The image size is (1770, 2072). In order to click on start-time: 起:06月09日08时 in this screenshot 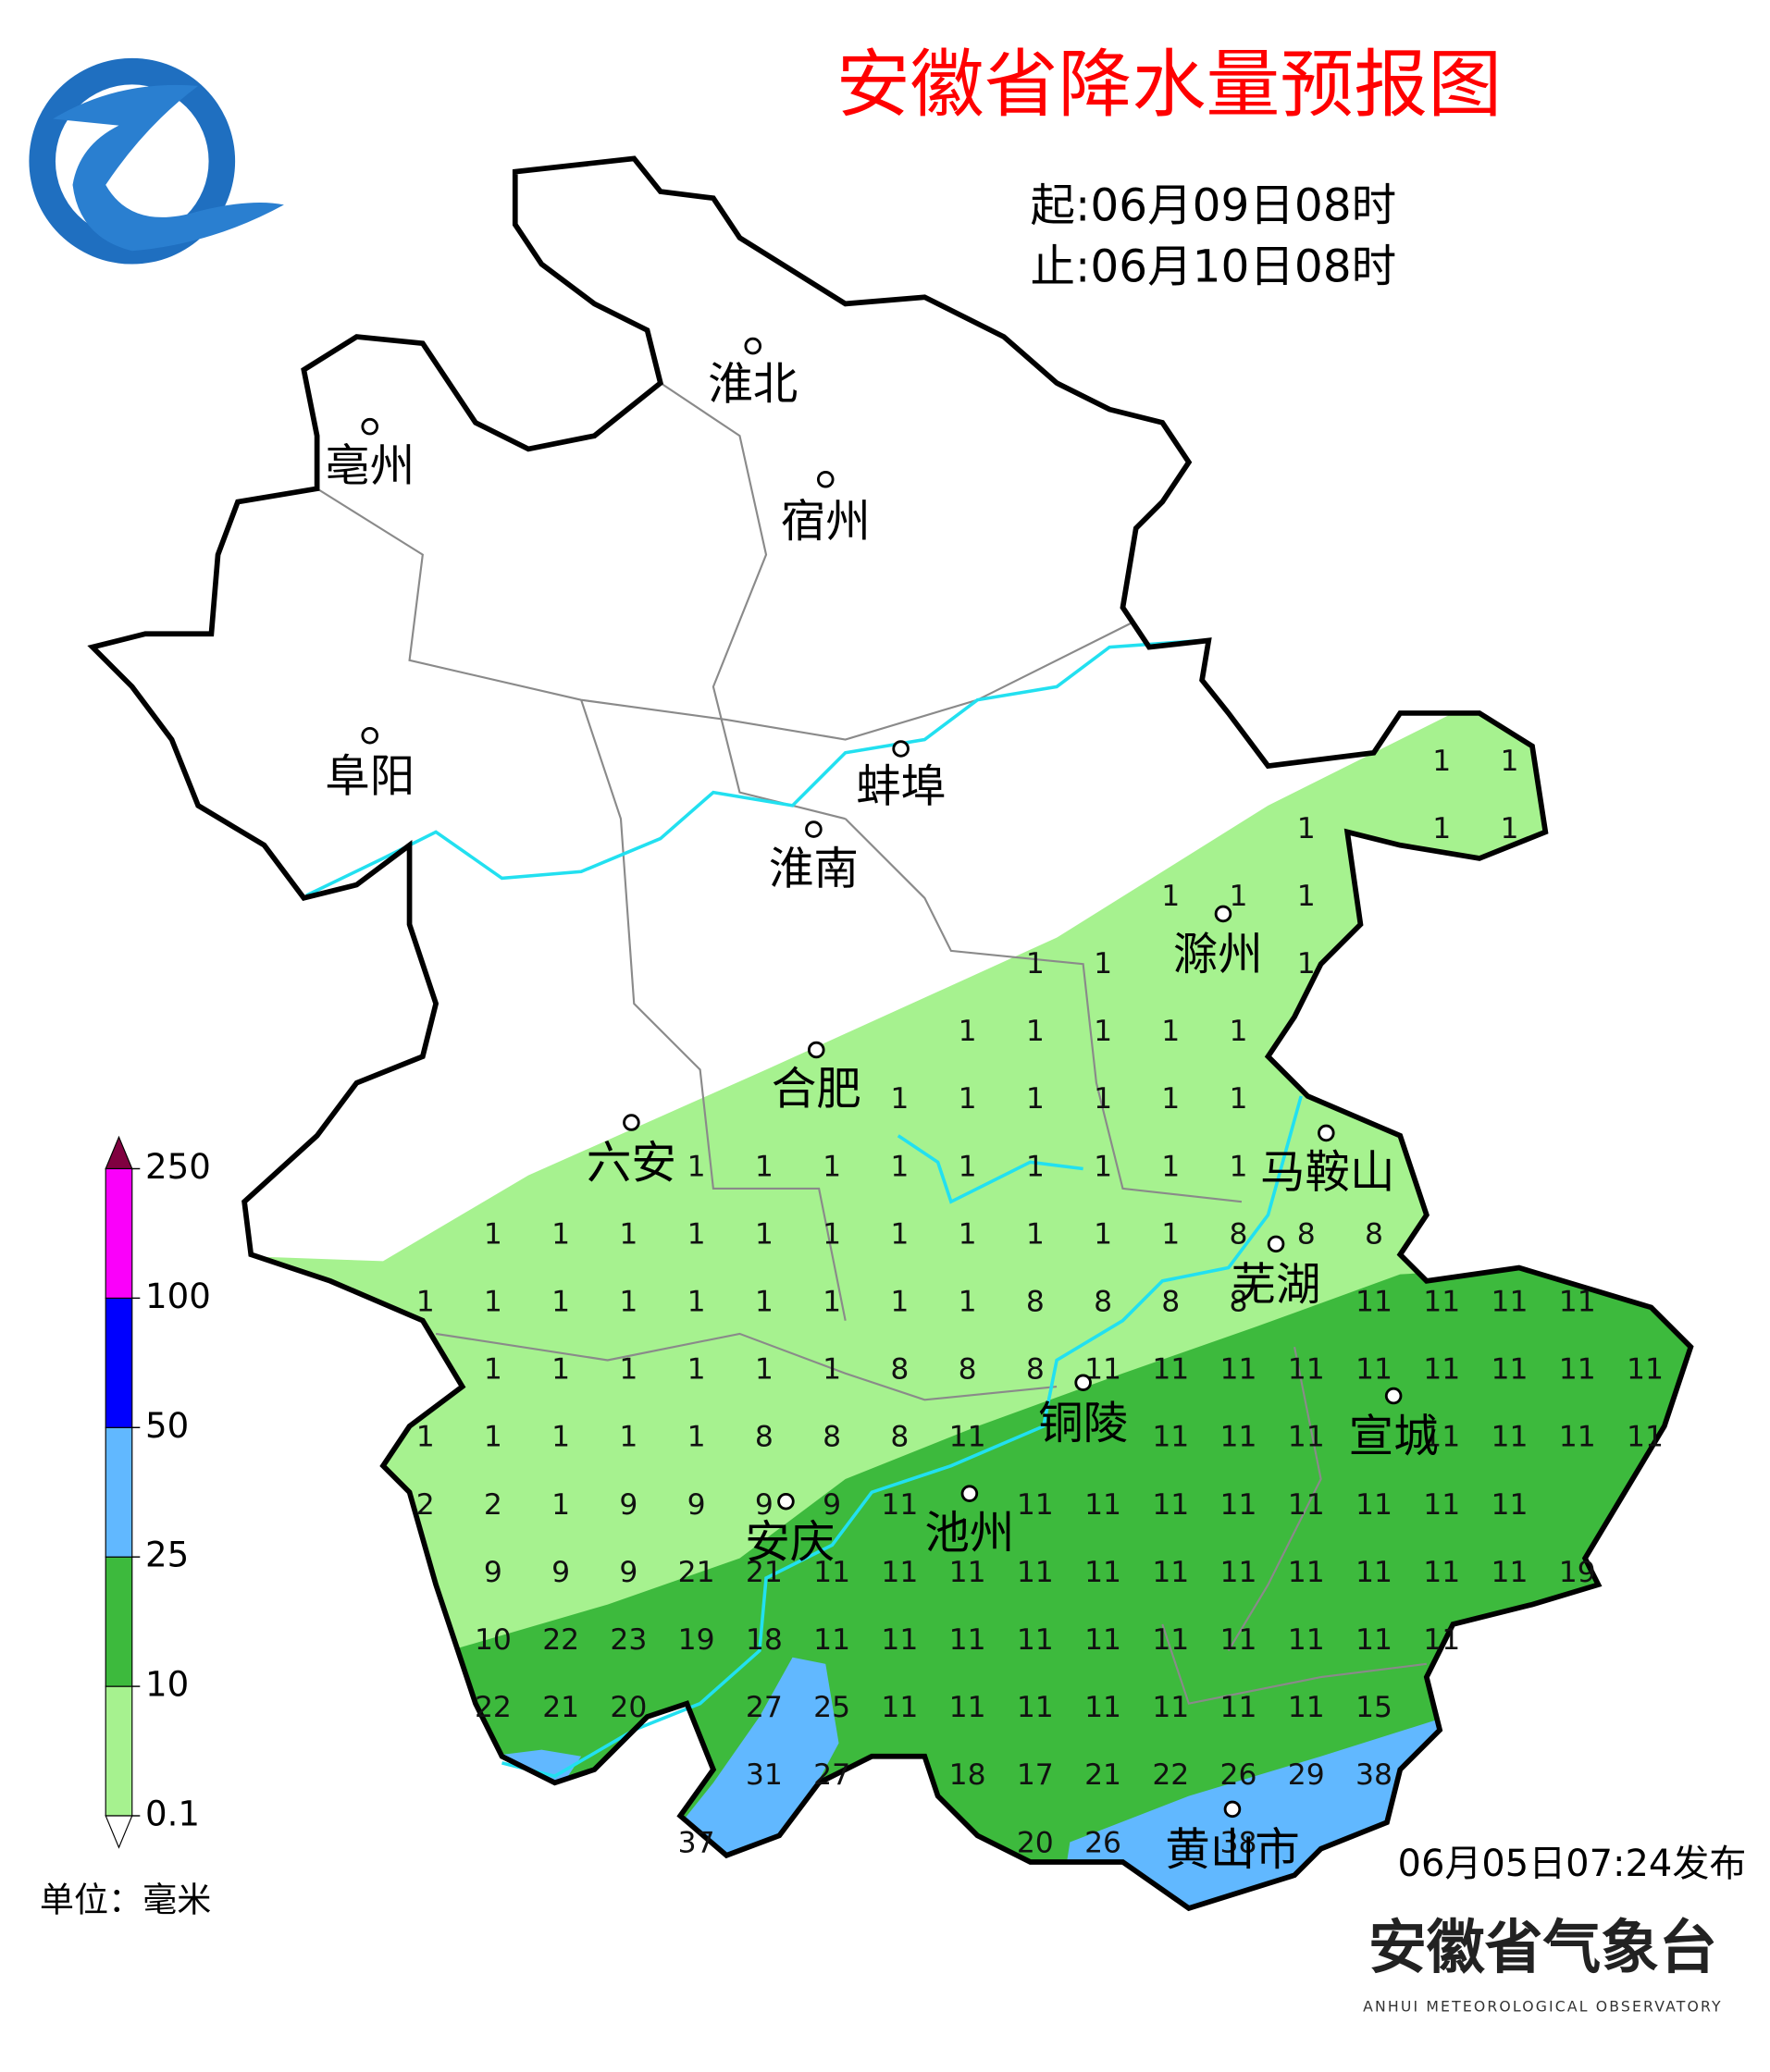, I will do `click(1214, 206)`.